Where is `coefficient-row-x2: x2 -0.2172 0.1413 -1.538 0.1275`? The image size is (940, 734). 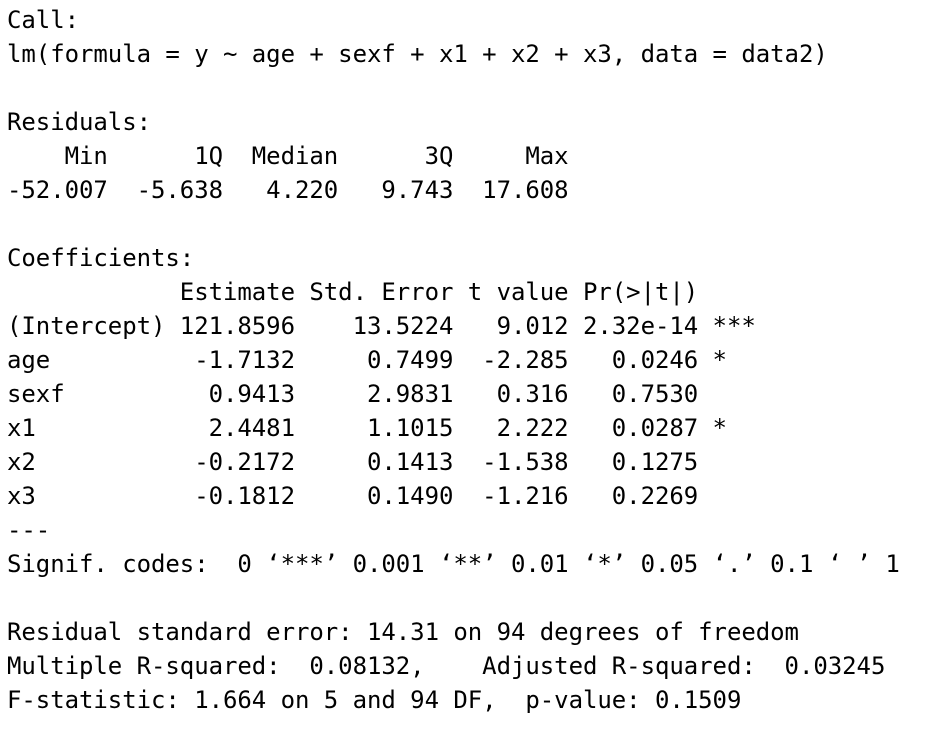 coefficient-row-x2: x2 -0.2172 0.1413 -1.538 0.1275 is located at coordinates (381, 462).